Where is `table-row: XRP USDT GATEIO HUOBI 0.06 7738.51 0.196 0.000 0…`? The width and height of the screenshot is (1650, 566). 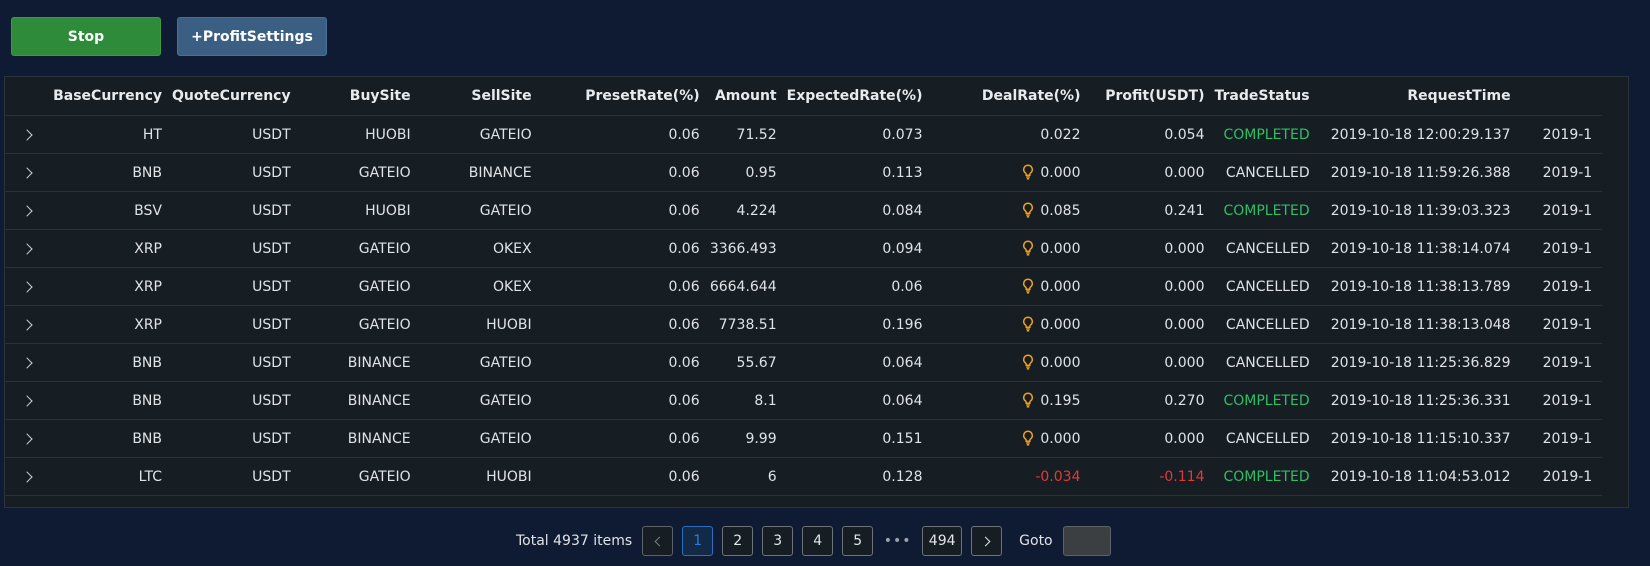
table-row: XRP USDT GATEIO HUOBI 0.06 7738.51 0.196 0.000 0… is located at coordinates (804, 324).